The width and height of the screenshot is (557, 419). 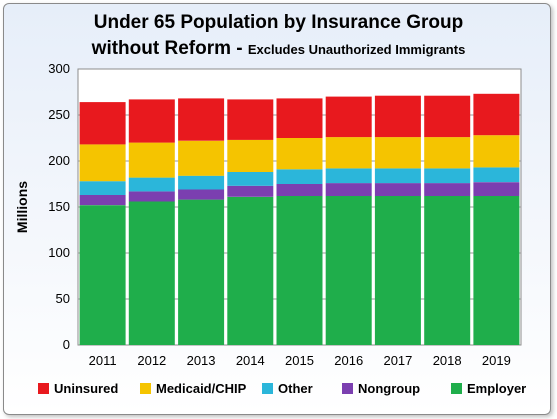 What do you see at coordinates (447, 116) in the screenshot?
I see `bar-uninsured-2018` at bounding box center [447, 116].